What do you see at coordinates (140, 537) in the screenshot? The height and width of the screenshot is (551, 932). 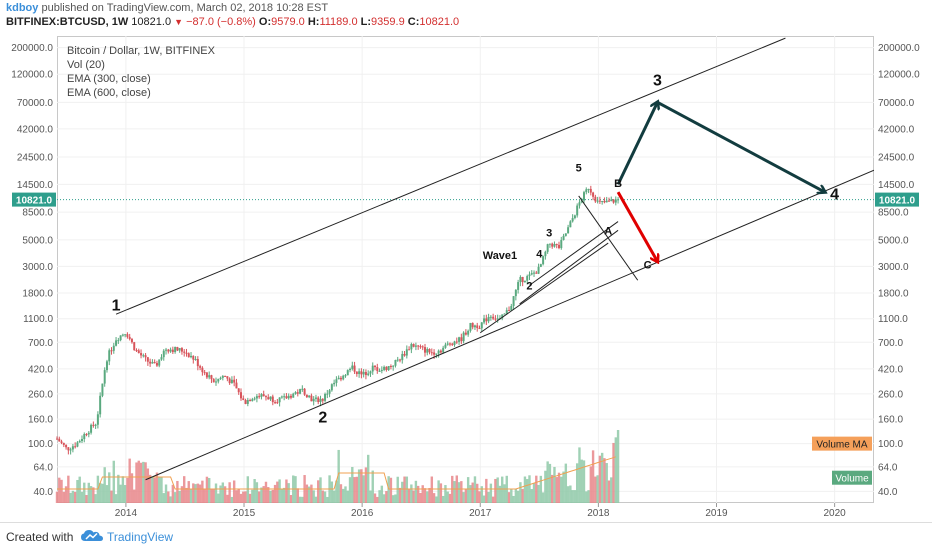 I see `tradingview-brand: TradingView` at bounding box center [140, 537].